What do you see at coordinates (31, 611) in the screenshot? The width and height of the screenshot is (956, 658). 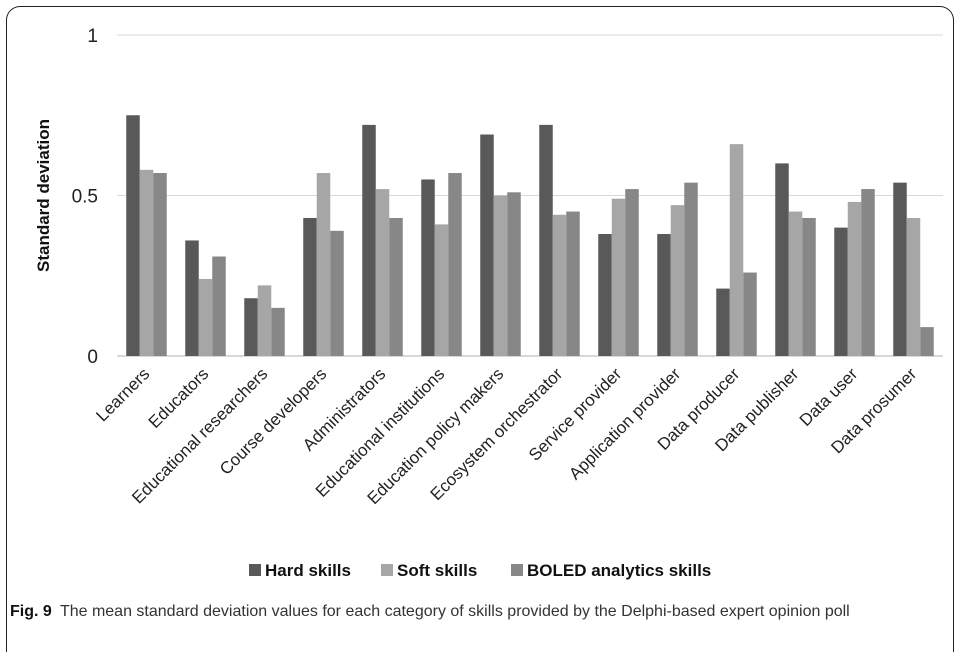 I see `caption-label: Fig. 9` at bounding box center [31, 611].